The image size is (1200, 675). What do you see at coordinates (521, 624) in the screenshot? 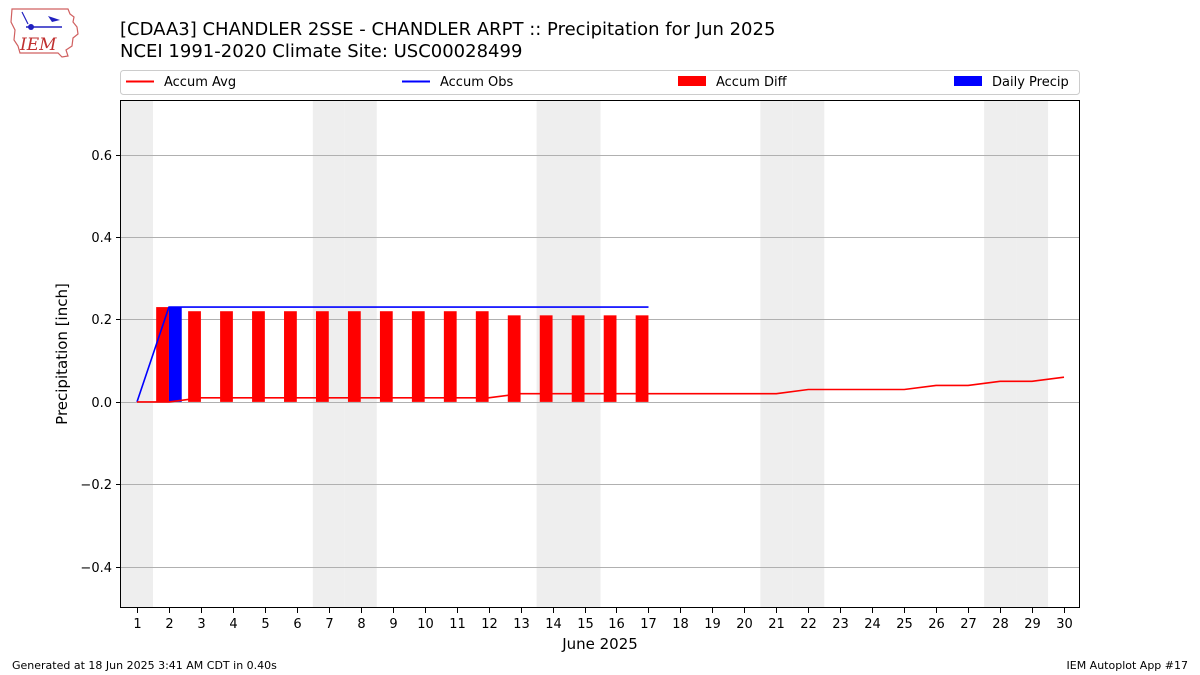
I see `x-tick-label-13: 13` at bounding box center [521, 624].